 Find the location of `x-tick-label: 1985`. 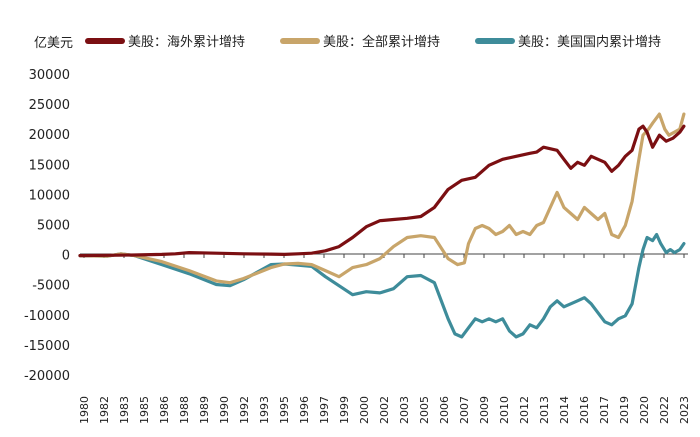

x-tick-label: 1985 is located at coordinates (144, 410).